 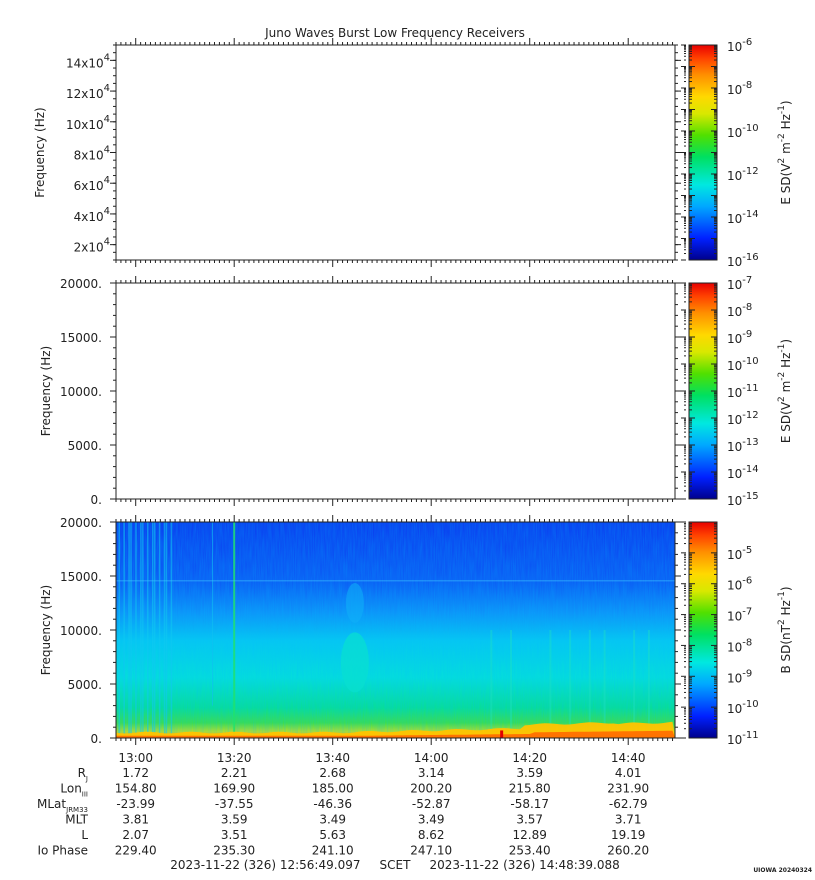 I want to click on ephemeris-label-sub: JRM33, so click(x=76, y=810).